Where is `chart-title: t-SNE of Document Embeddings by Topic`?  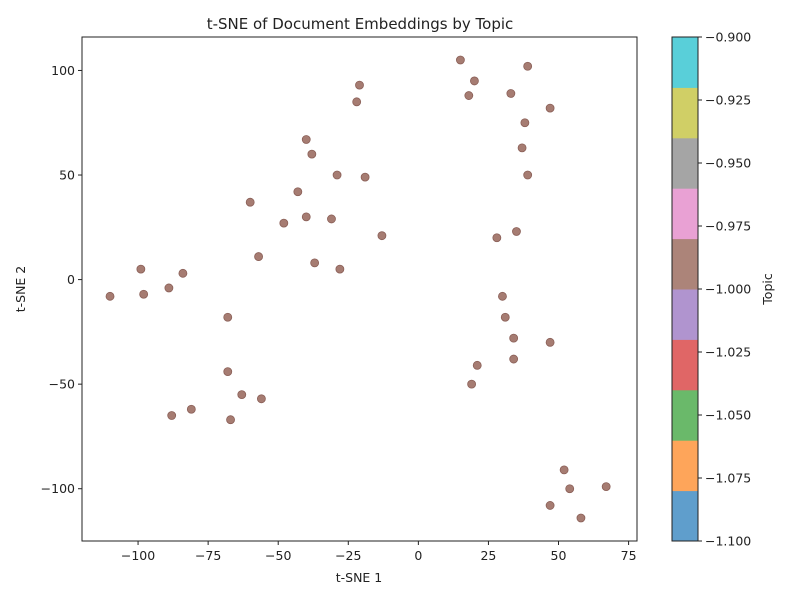
chart-title: t-SNE of Document Embeddings by Topic is located at coordinates (360, 24).